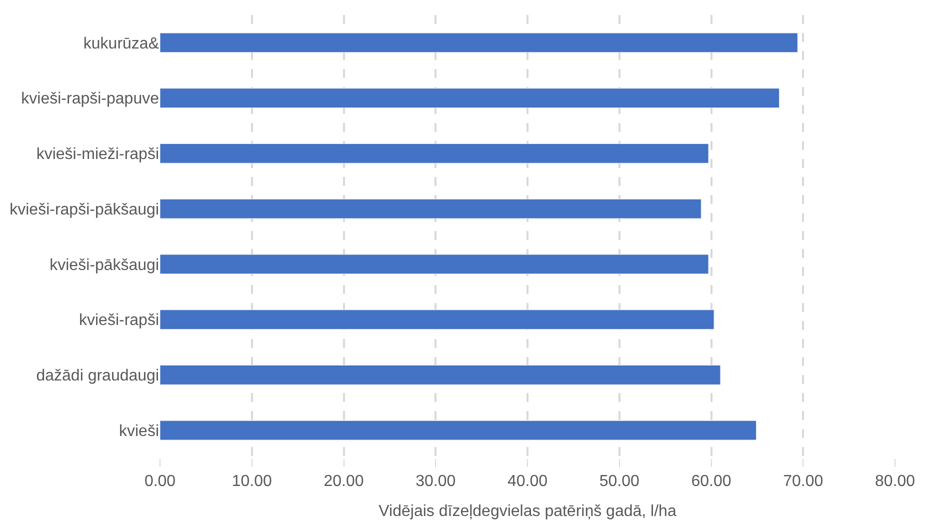  Describe the element at coordinates (104, 265) in the screenshot. I see `y-tick-label: kvieši-pākšaugi` at that location.